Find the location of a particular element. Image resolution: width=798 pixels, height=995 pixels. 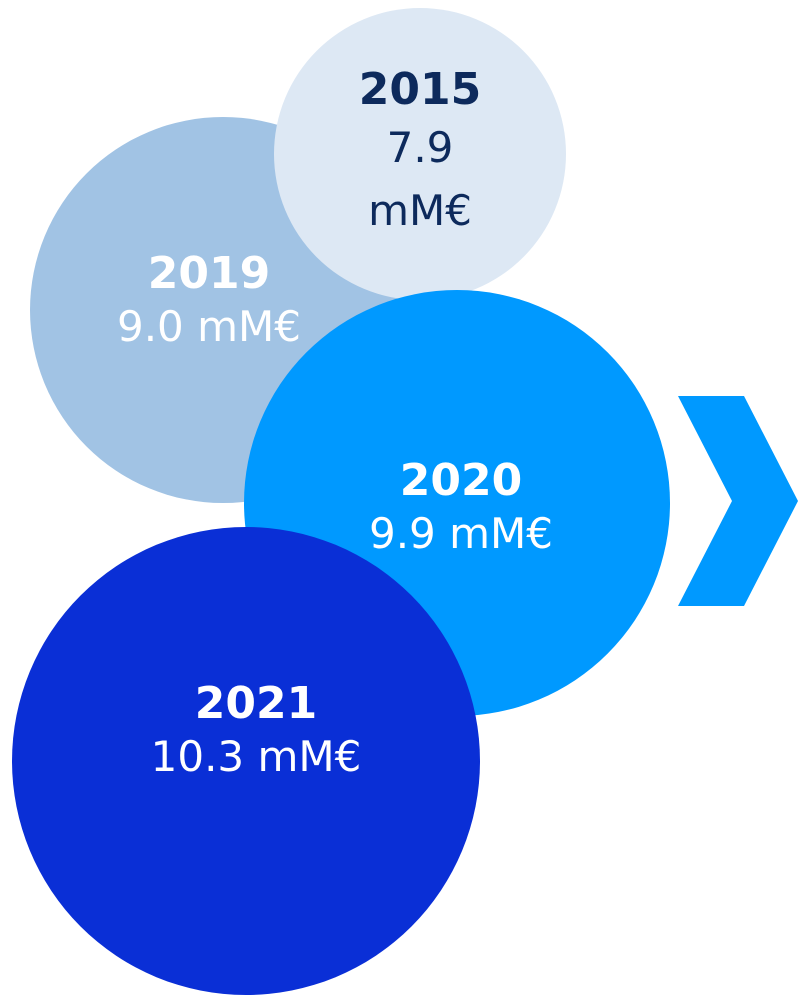

chevron-right-shape is located at coordinates (738, 501).